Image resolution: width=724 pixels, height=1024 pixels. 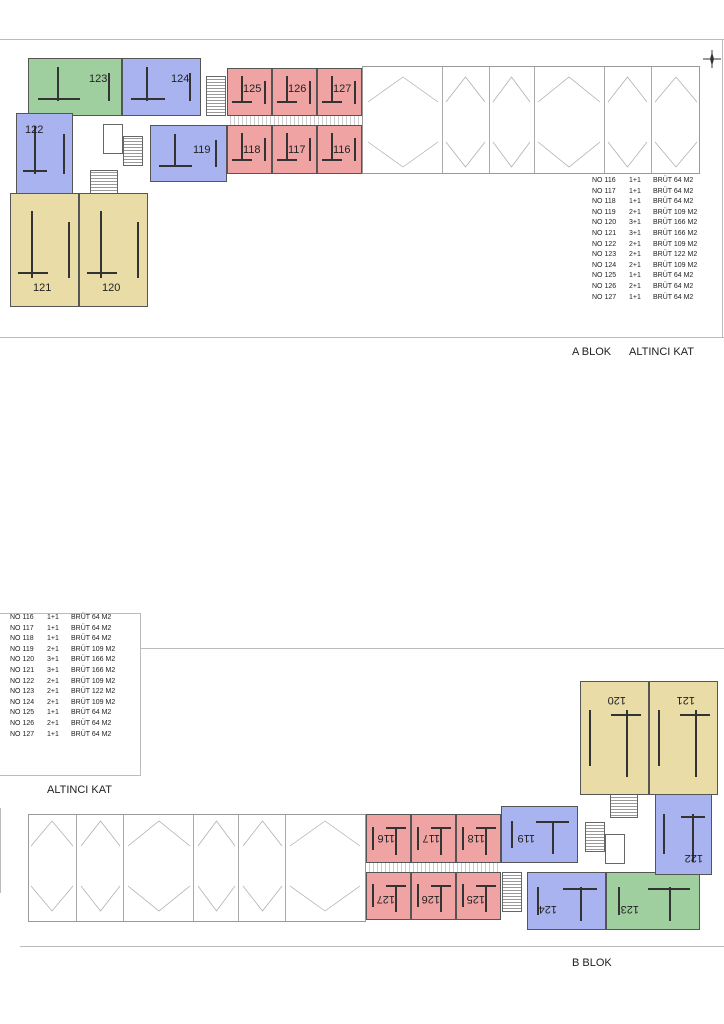 I want to click on schedule-row: NO 117 1+1 BRÜT 64 M2, so click(x=644, y=192).